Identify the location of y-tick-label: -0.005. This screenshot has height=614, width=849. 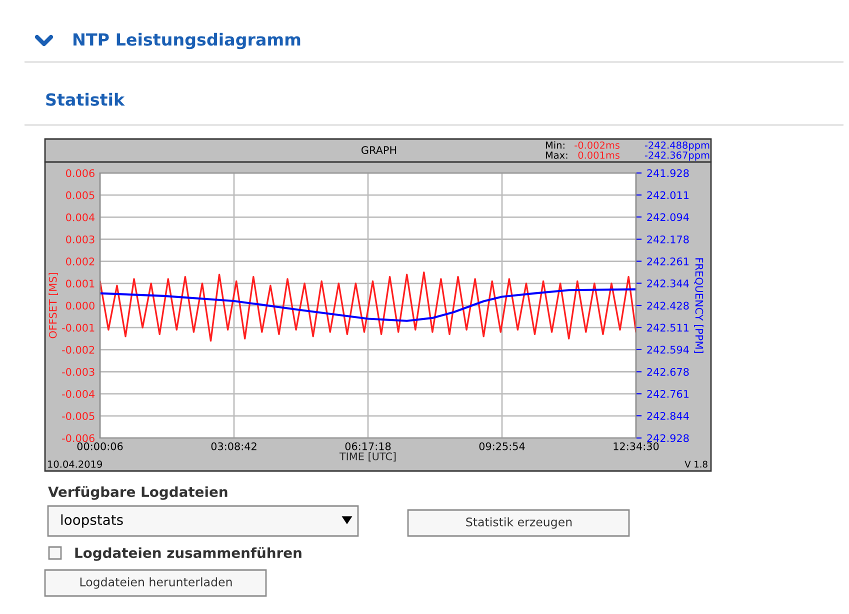
(78, 416).